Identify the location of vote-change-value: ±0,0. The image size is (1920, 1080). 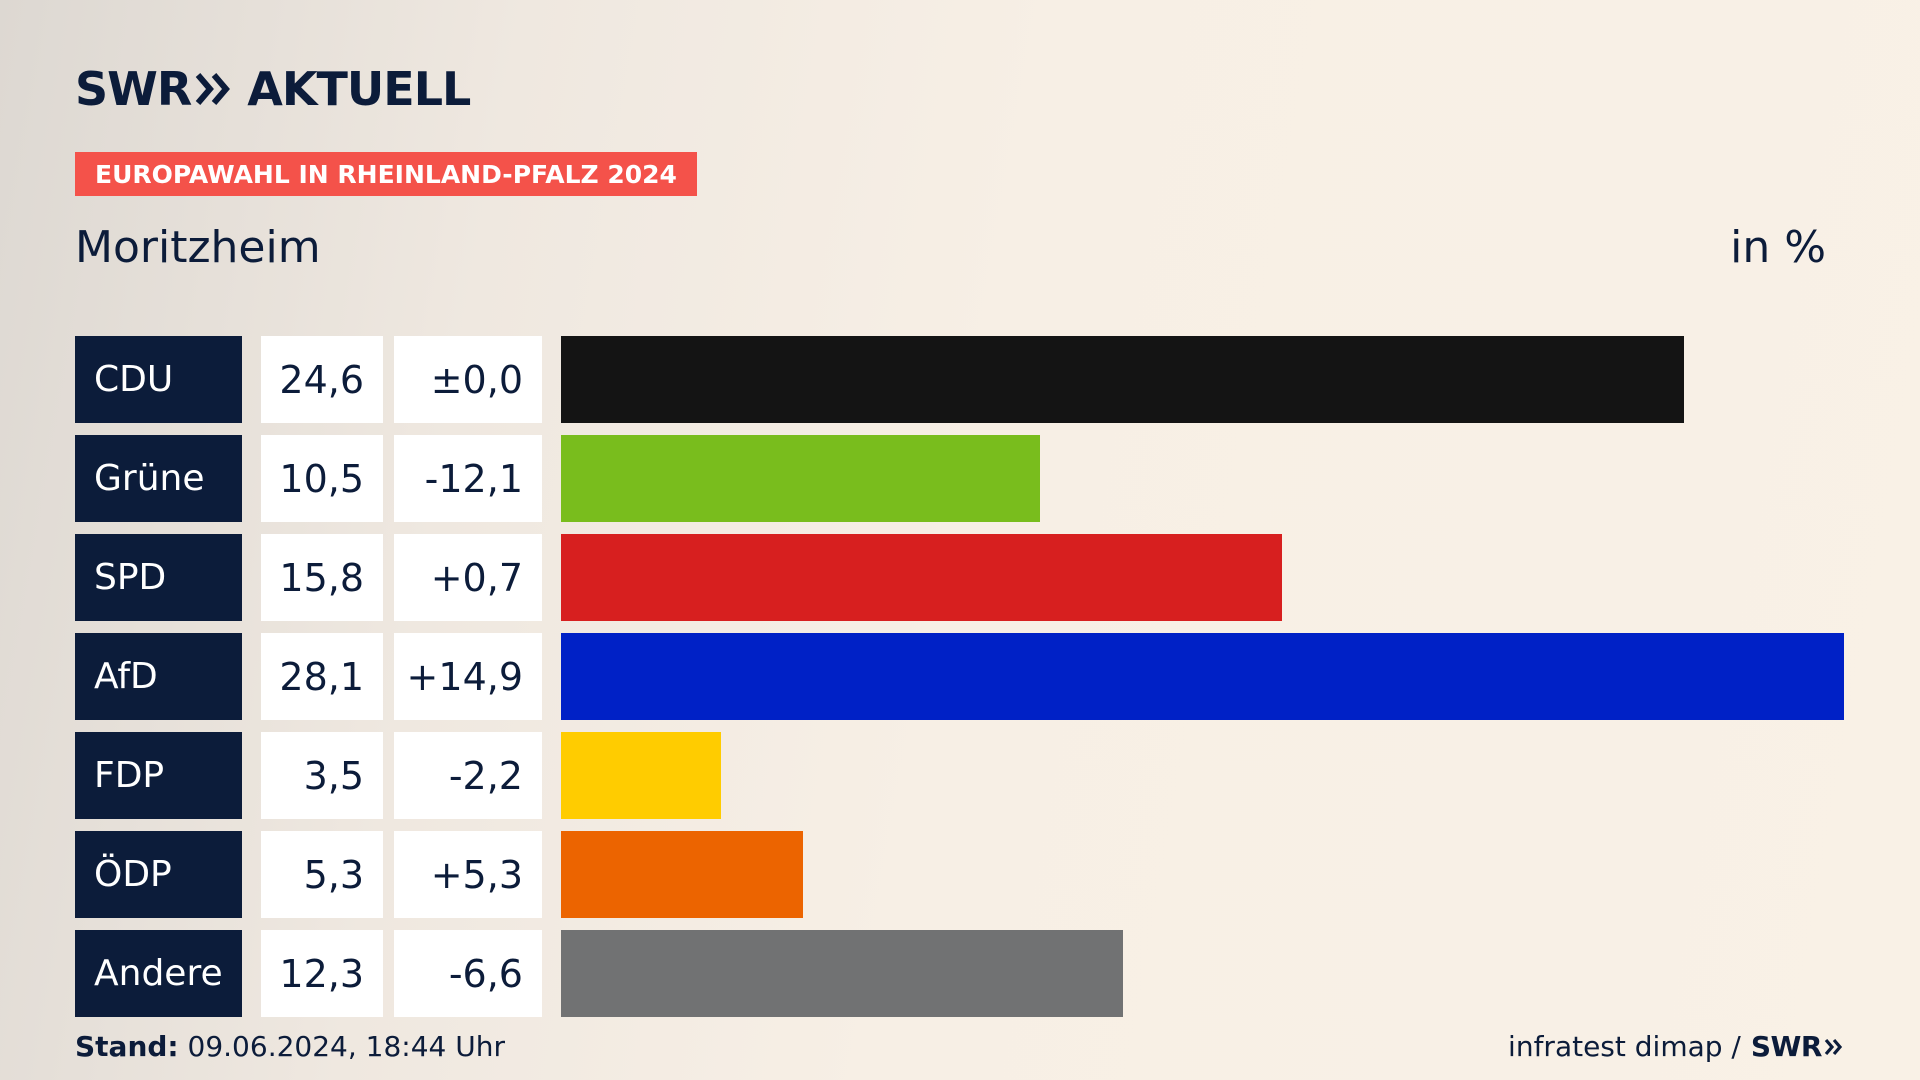
(468, 379).